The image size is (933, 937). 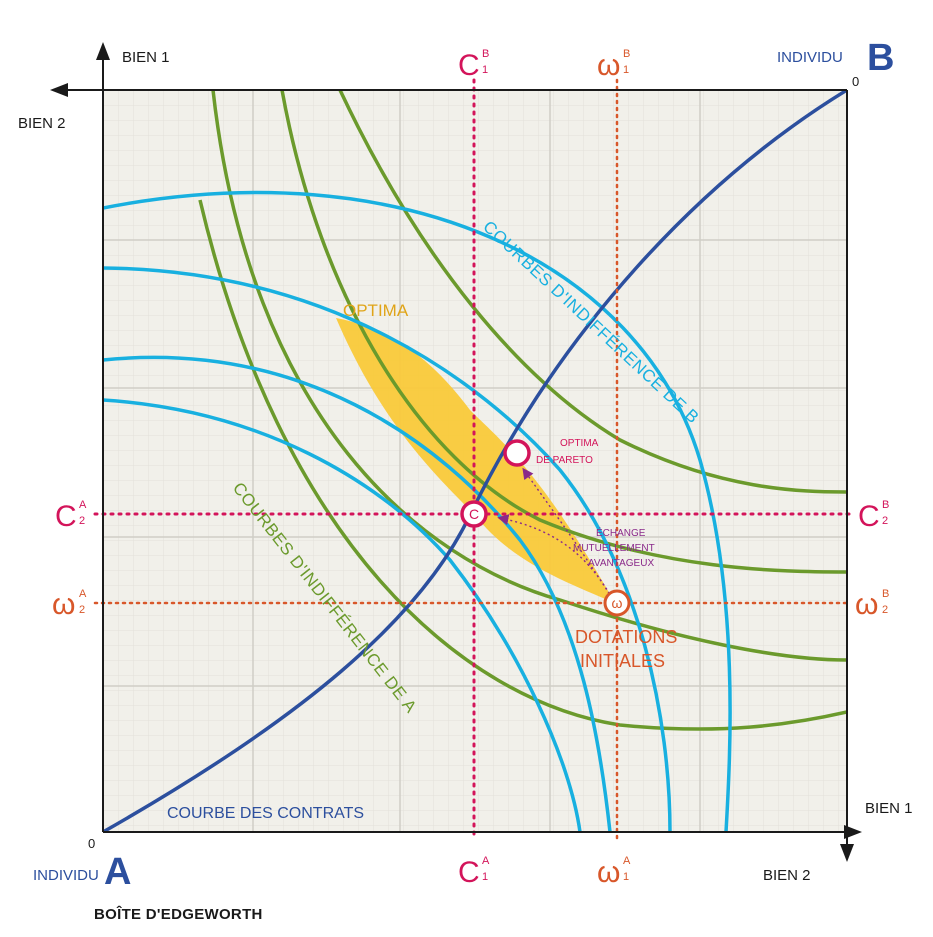 What do you see at coordinates (517, 453) in the screenshot?
I see `pareto-point` at bounding box center [517, 453].